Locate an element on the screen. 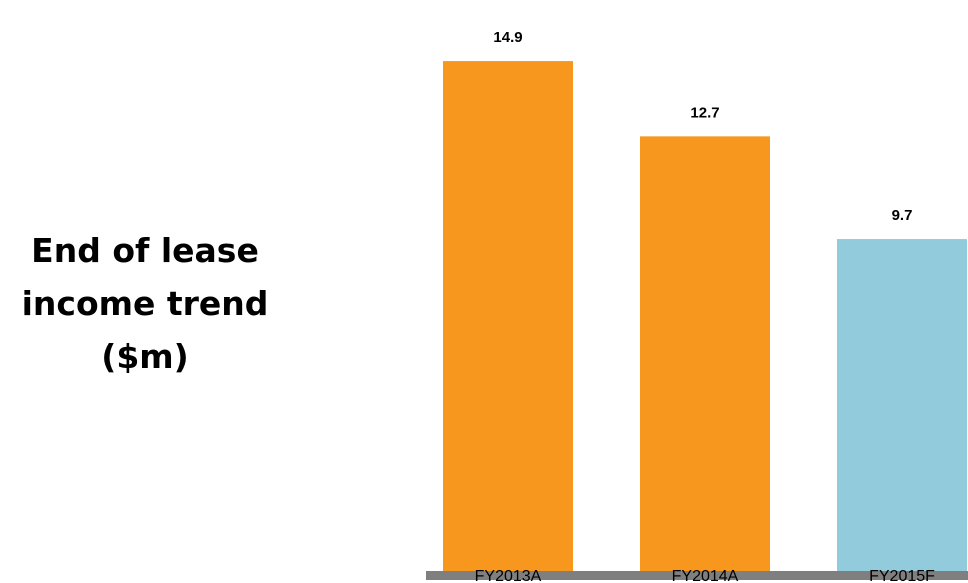  value-label-fy2014a: 12.7 is located at coordinates (704, 112).